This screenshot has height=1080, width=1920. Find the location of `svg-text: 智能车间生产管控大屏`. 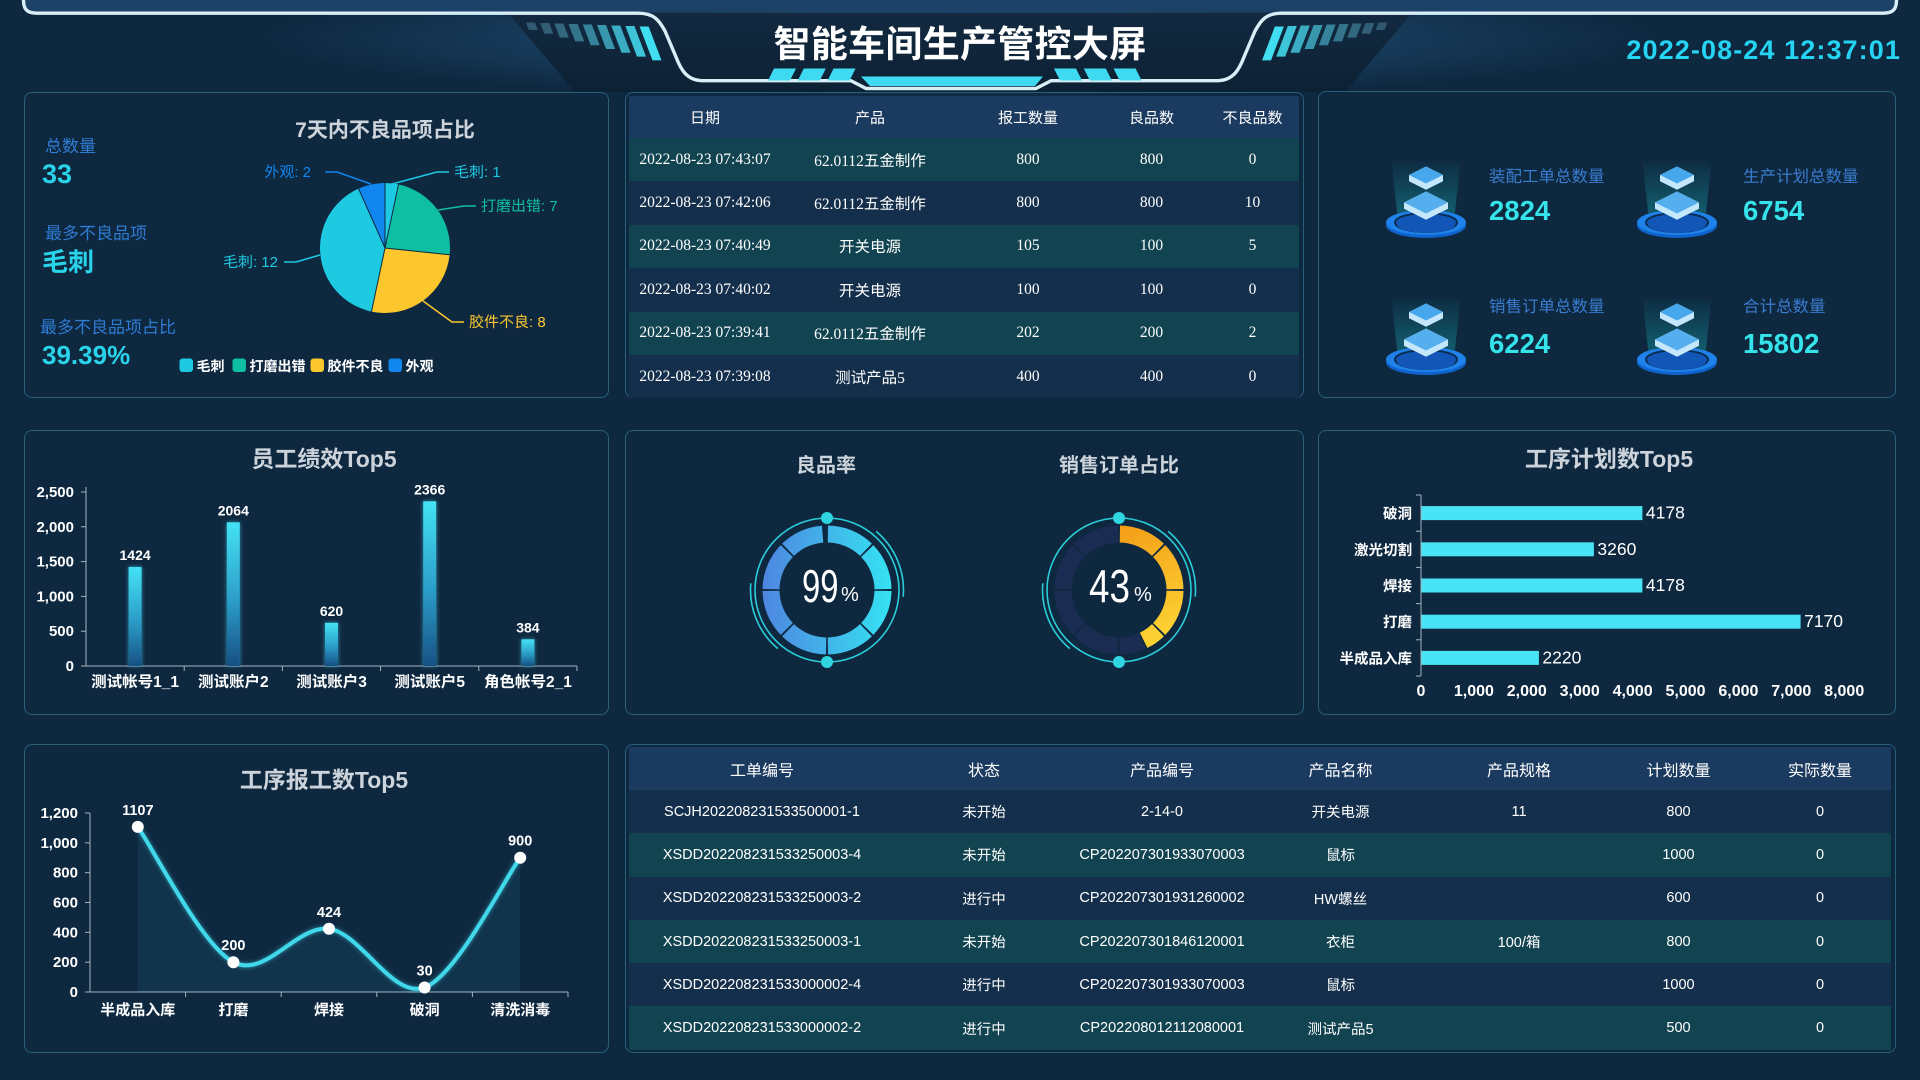

svg-text: 智能车间生产管控大屏 is located at coordinates (960, 44).